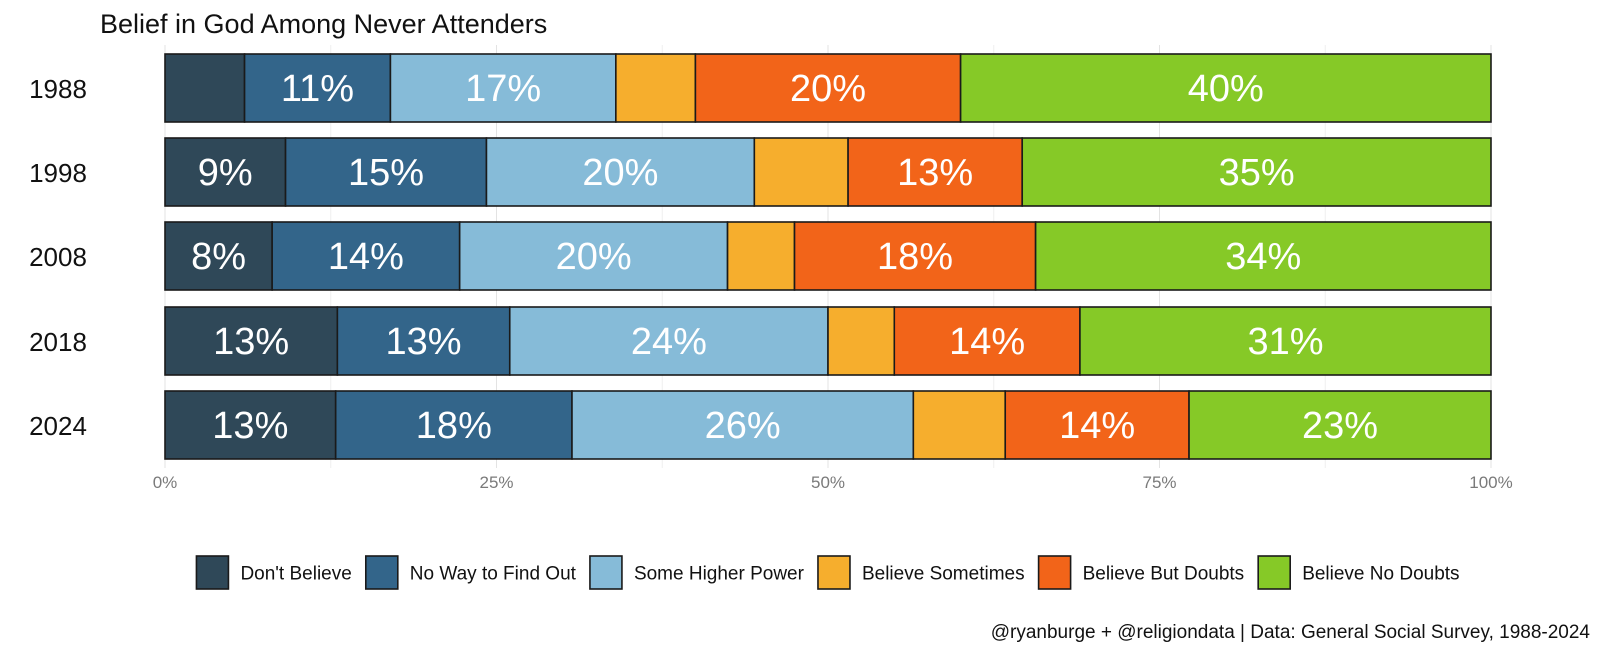  I want to click on data-label-1998-believe-no-doubts: 35%, so click(1257, 173).